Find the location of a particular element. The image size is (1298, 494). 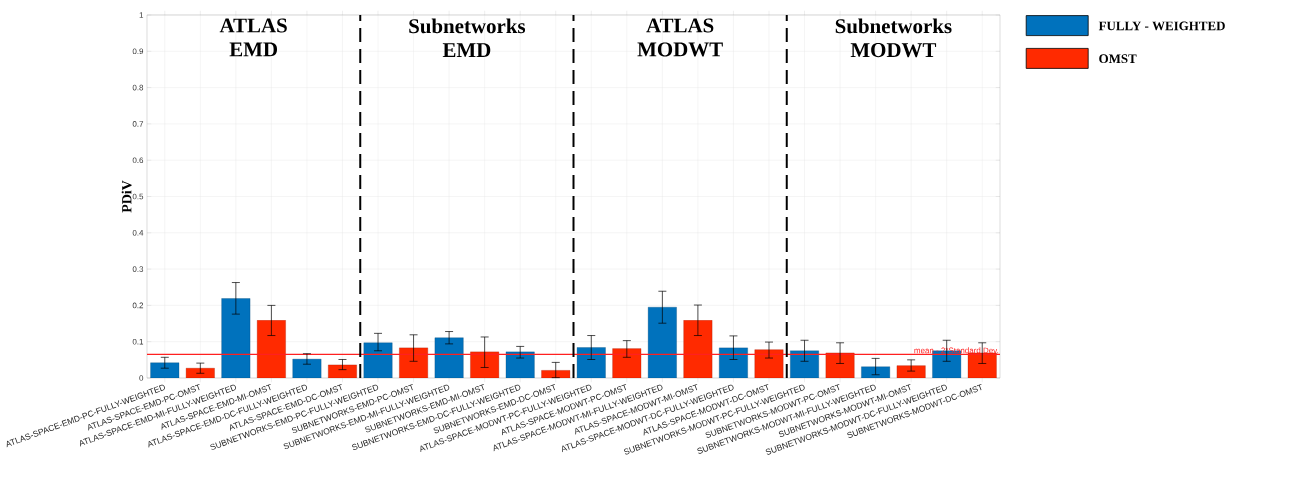

y-axis-title: PDiV is located at coordinates (126, 196).